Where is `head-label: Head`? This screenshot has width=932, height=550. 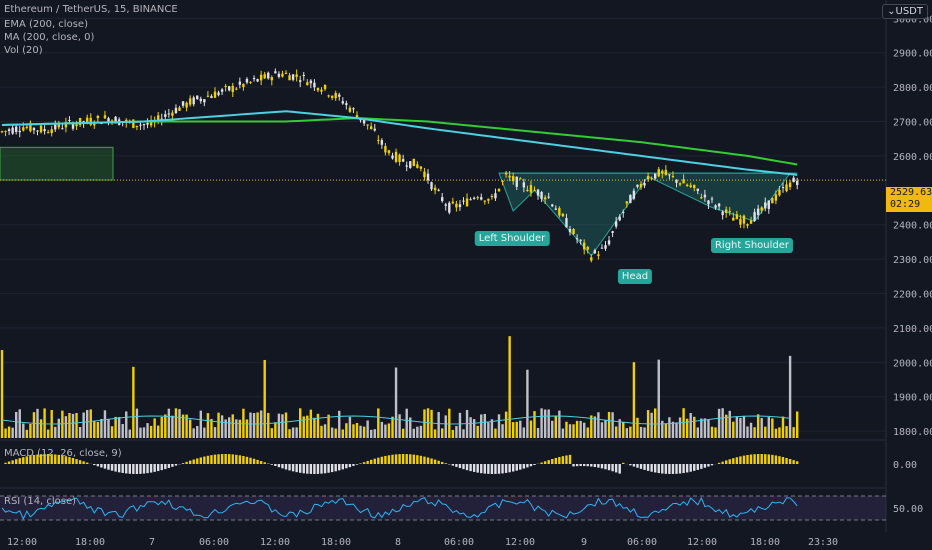 head-label: Head is located at coordinates (635, 276).